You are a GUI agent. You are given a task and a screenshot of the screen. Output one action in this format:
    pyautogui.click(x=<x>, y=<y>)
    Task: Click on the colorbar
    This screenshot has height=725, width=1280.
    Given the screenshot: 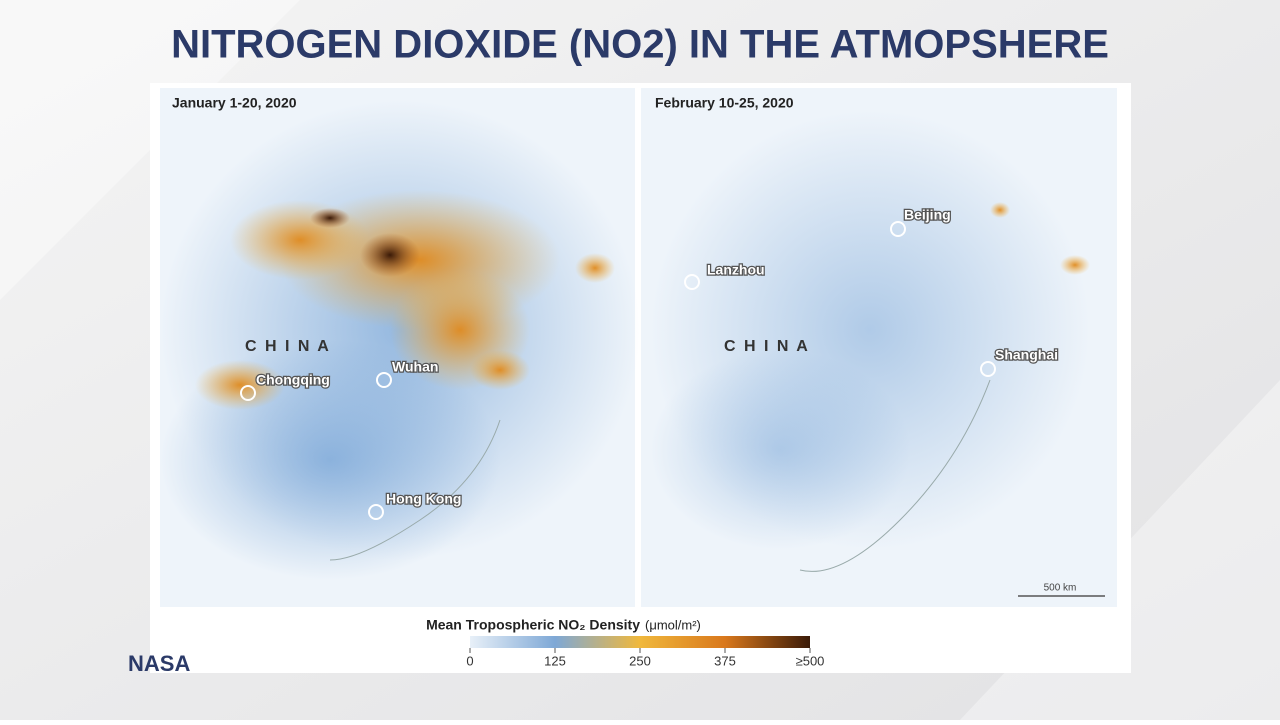 What is the action you would take?
    pyautogui.click(x=640, y=642)
    